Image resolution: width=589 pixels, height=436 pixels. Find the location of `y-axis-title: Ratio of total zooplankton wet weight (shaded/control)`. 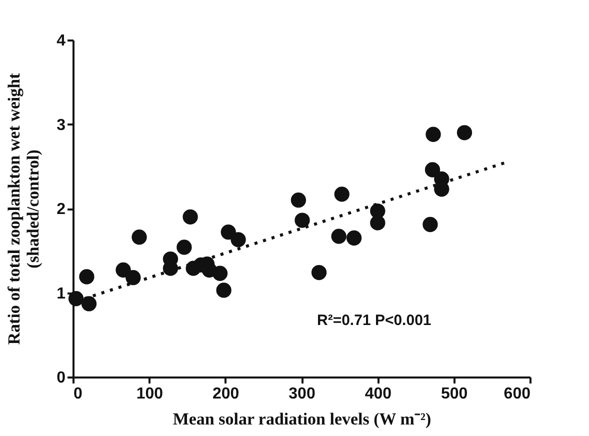

y-axis-title: Ratio of total zooplankton wet weight (shaded/control) is located at coordinates (23, 208).